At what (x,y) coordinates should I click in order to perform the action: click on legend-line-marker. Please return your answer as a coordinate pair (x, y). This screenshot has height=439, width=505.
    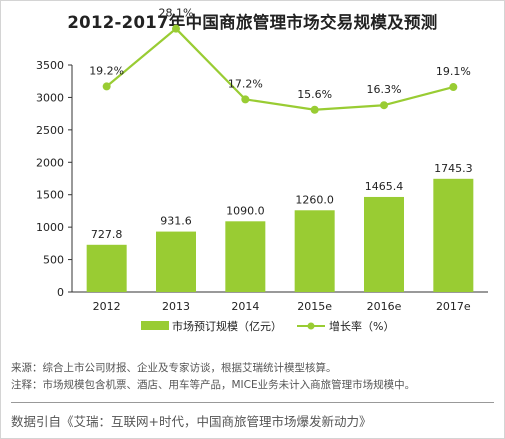
    Looking at the image, I should click on (311, 326).